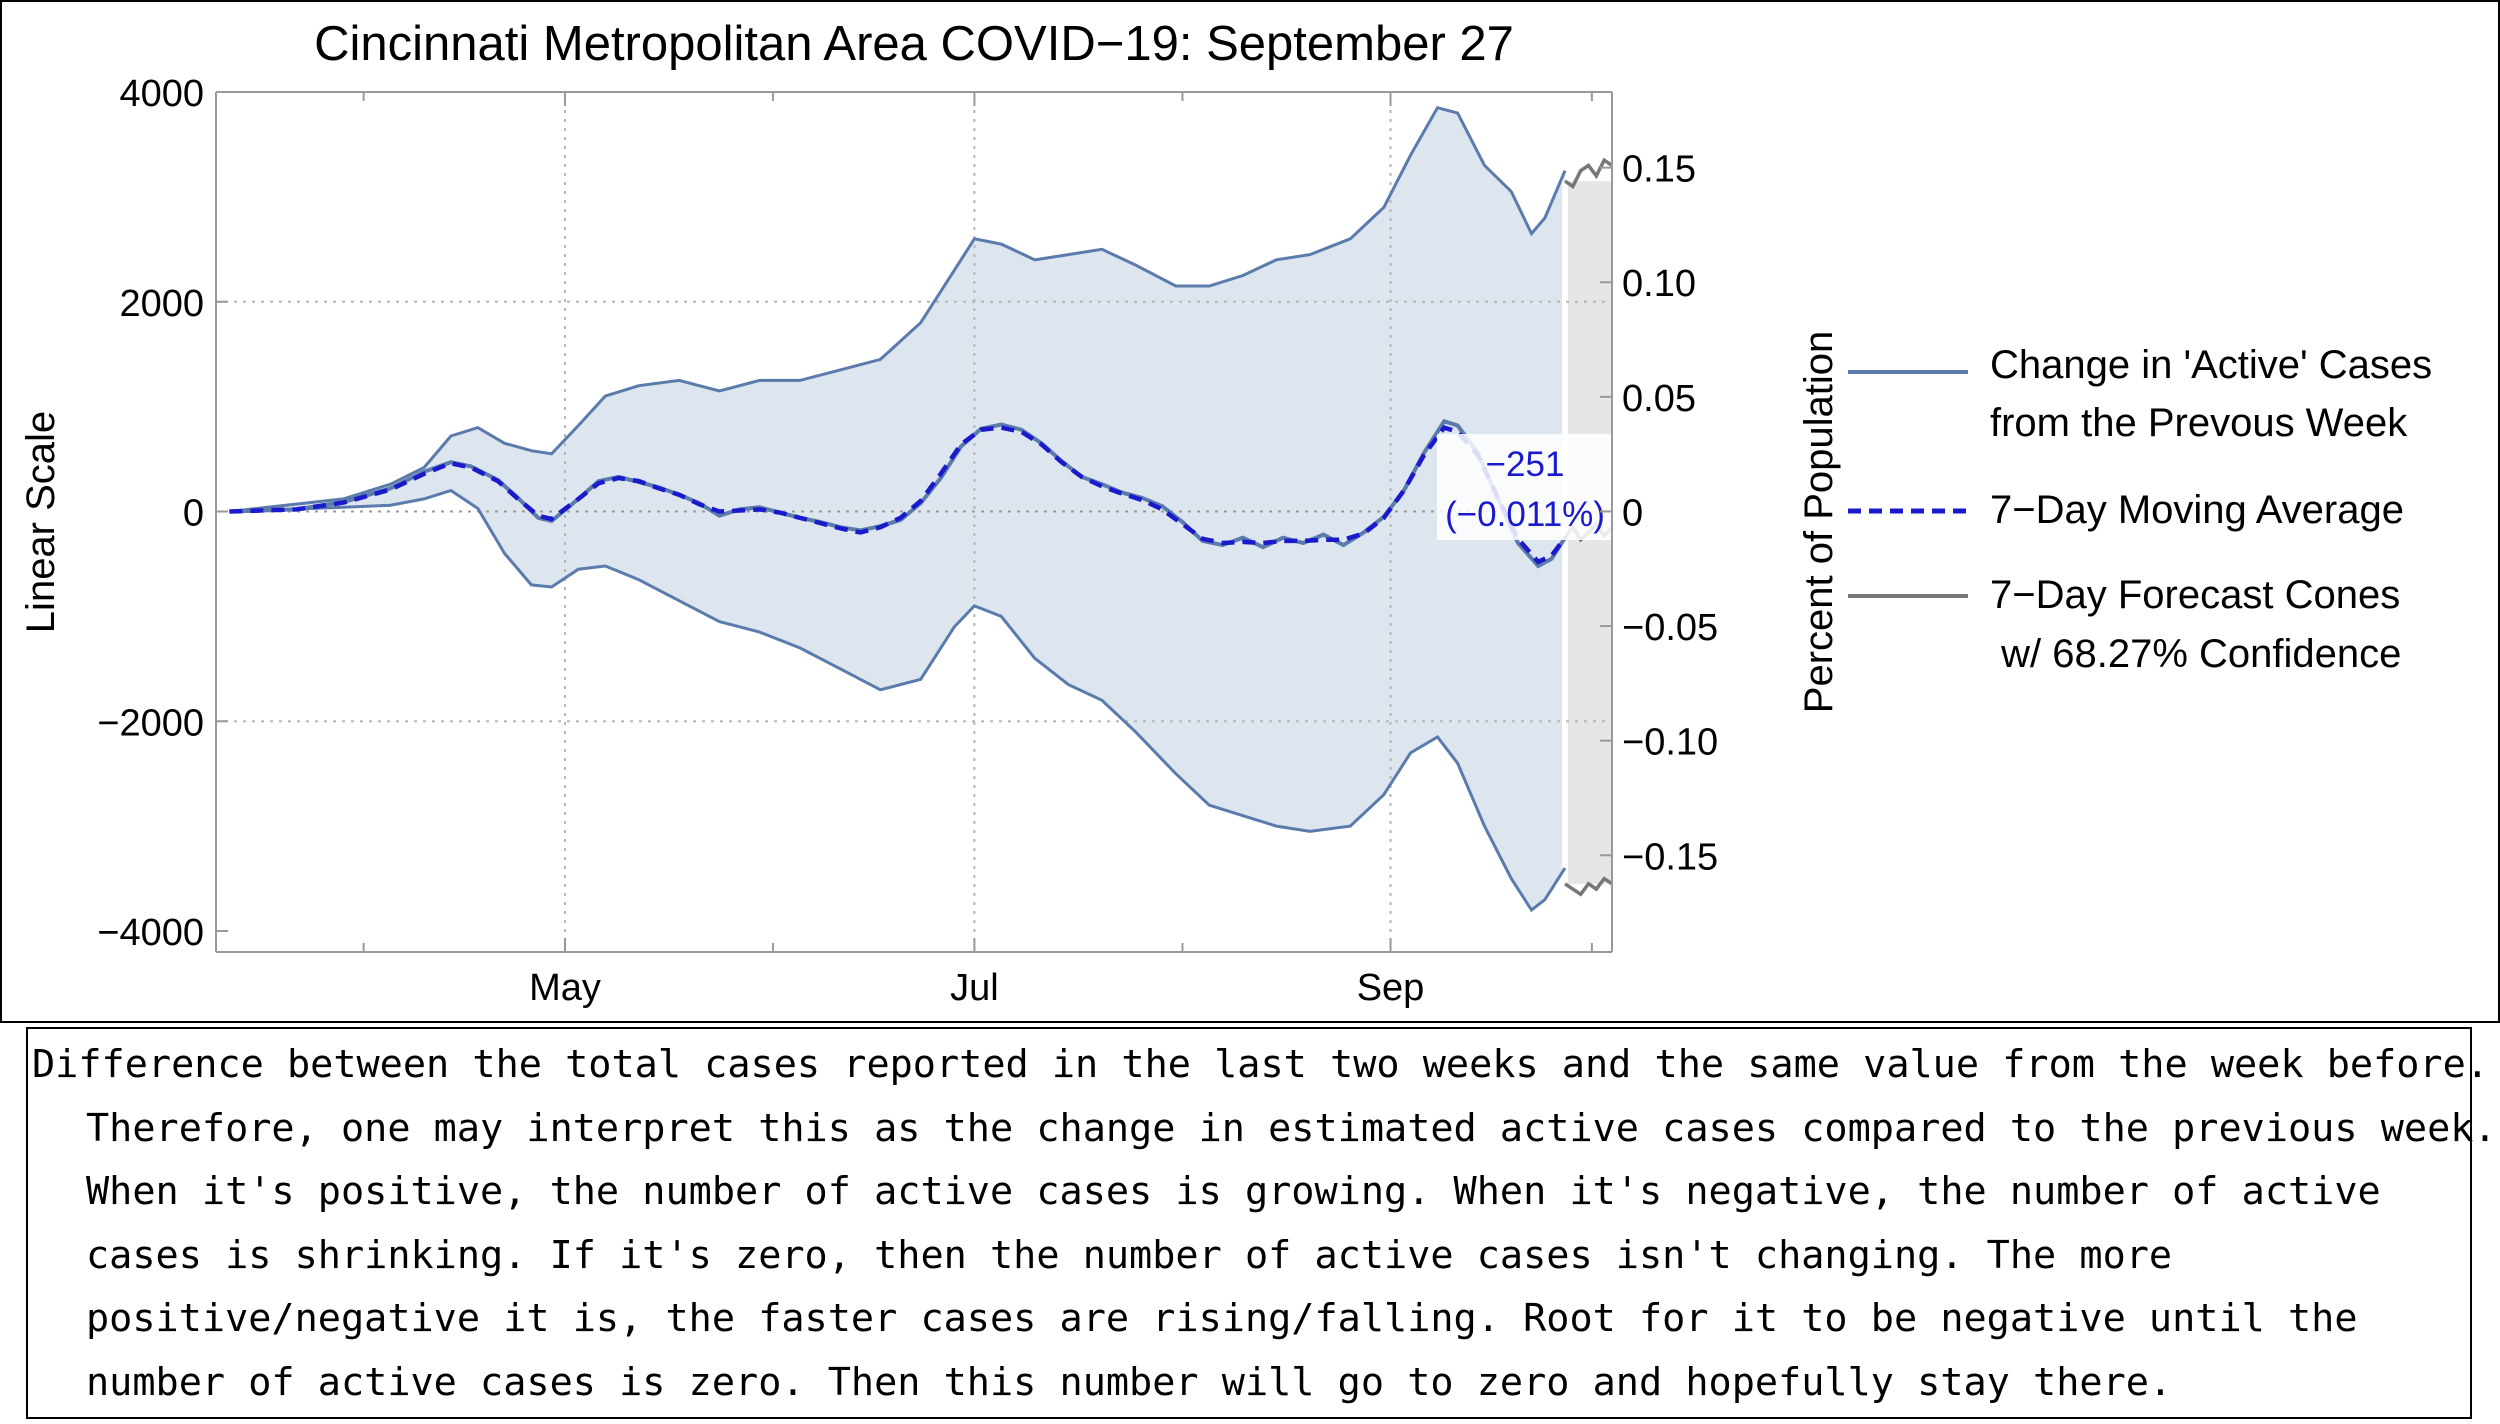  What do you see at coordinates (2197, 510) in the screenshot?
I see `legend-entry-2-line1: 7−Day Moving Average` at bounding box center [2197, 510].